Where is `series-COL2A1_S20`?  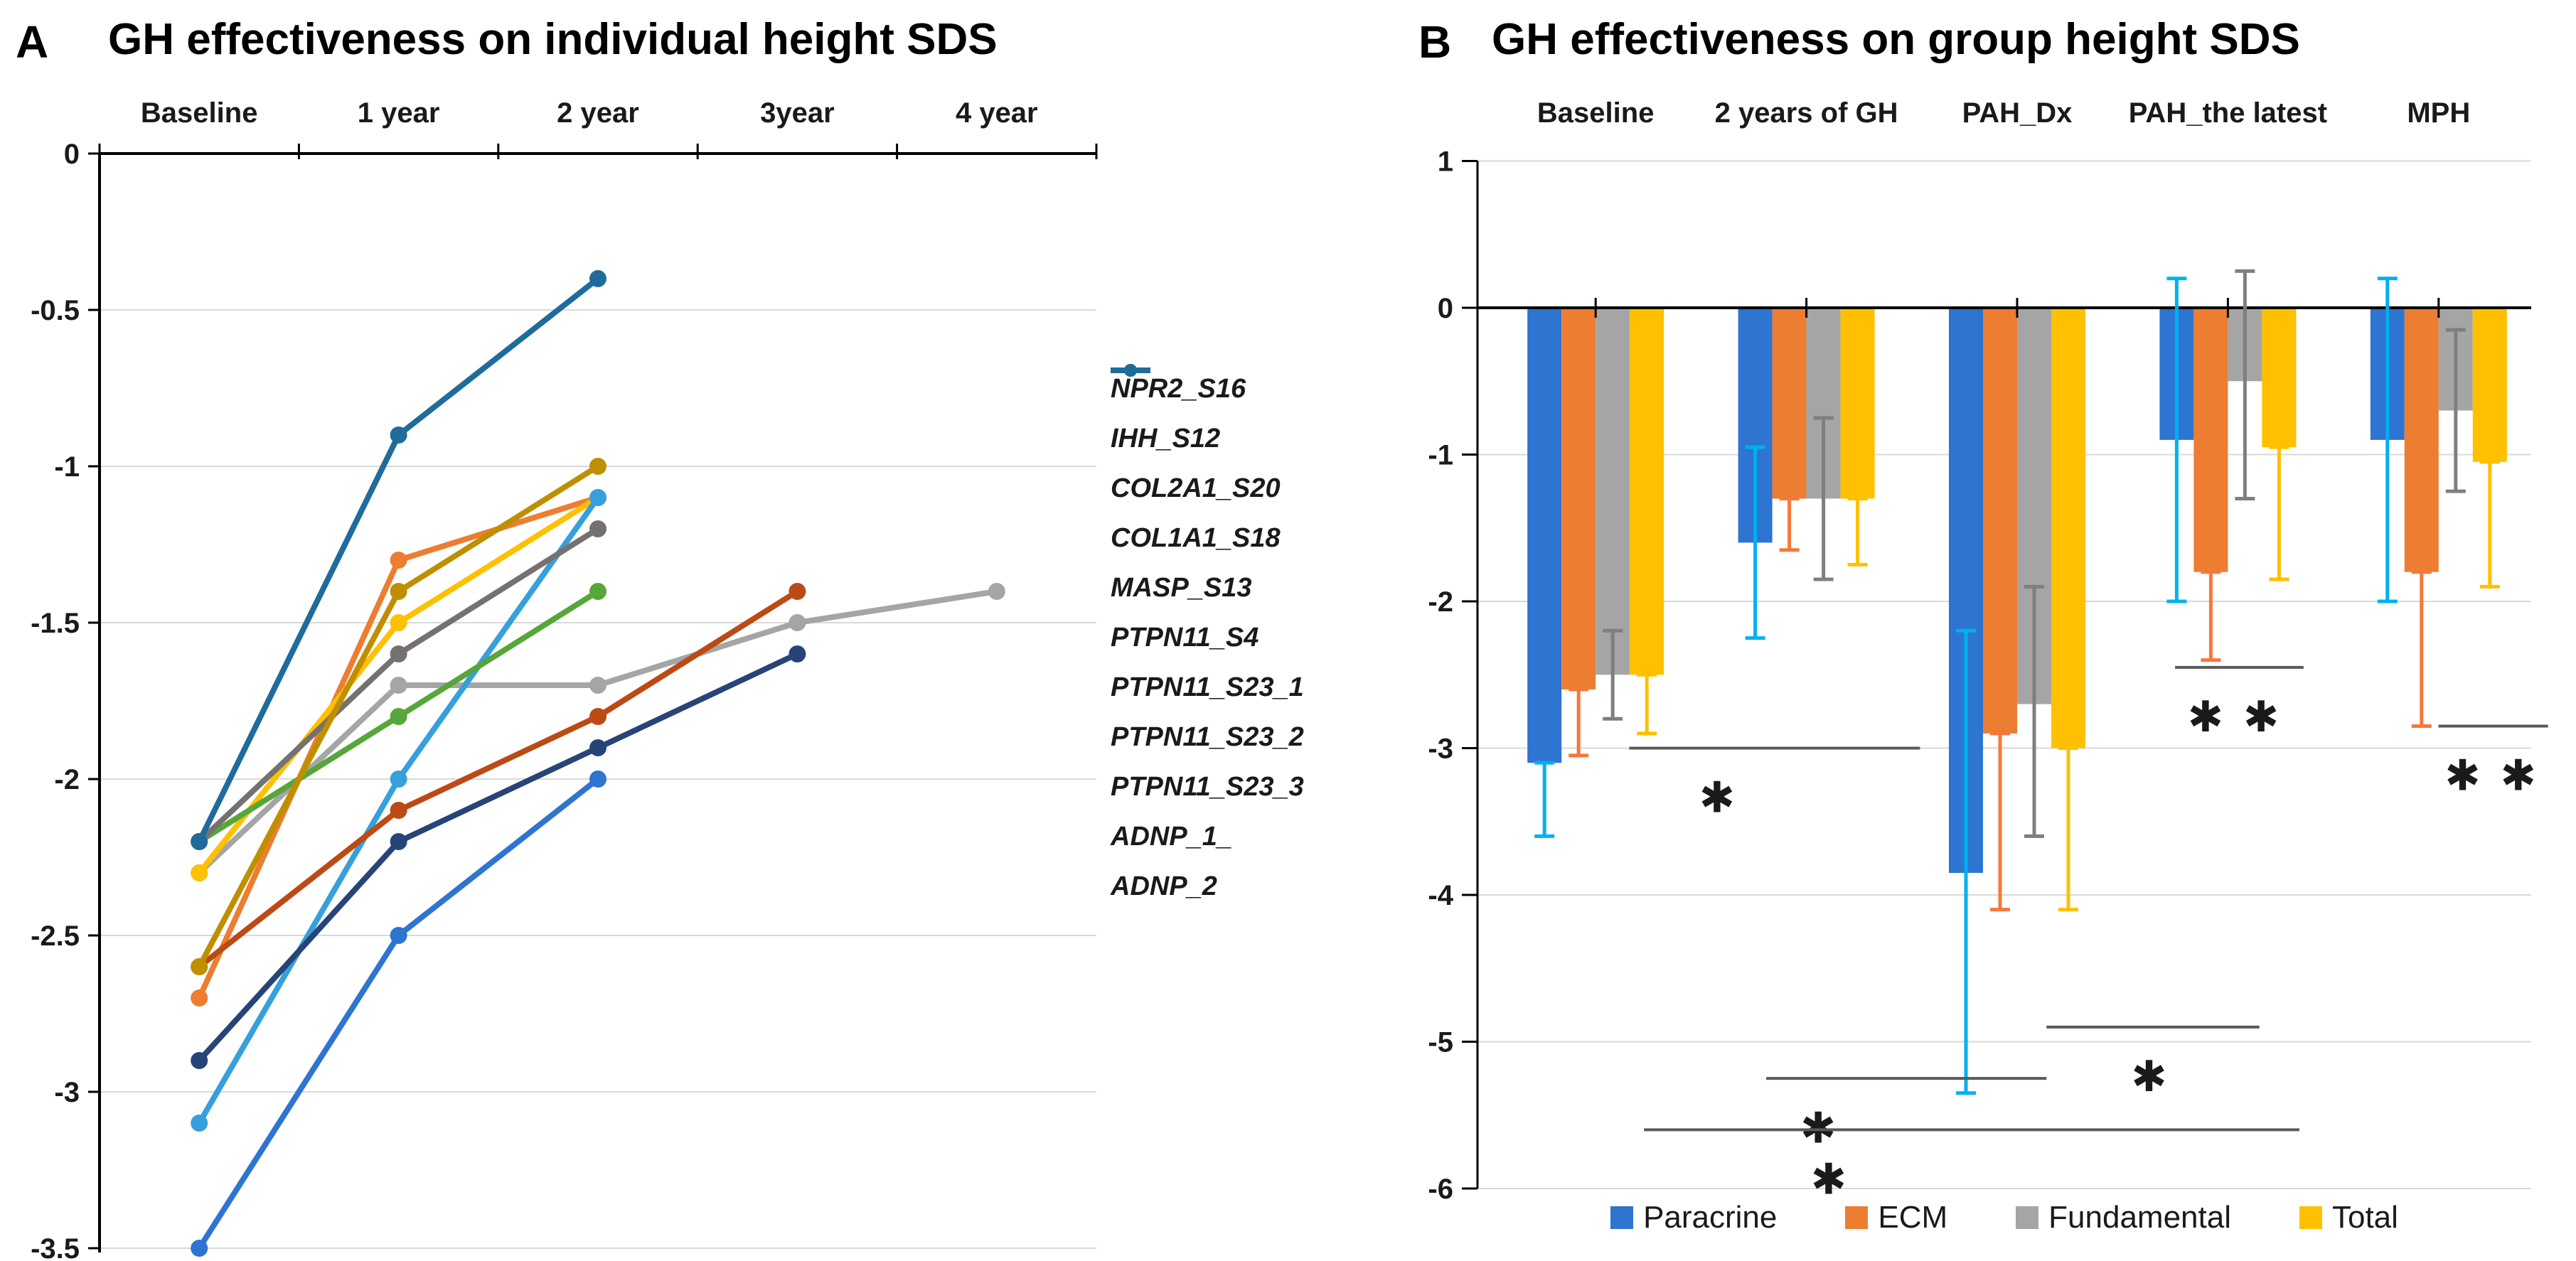 series-COL2A1_S20 is located at coordinates (598, 732).